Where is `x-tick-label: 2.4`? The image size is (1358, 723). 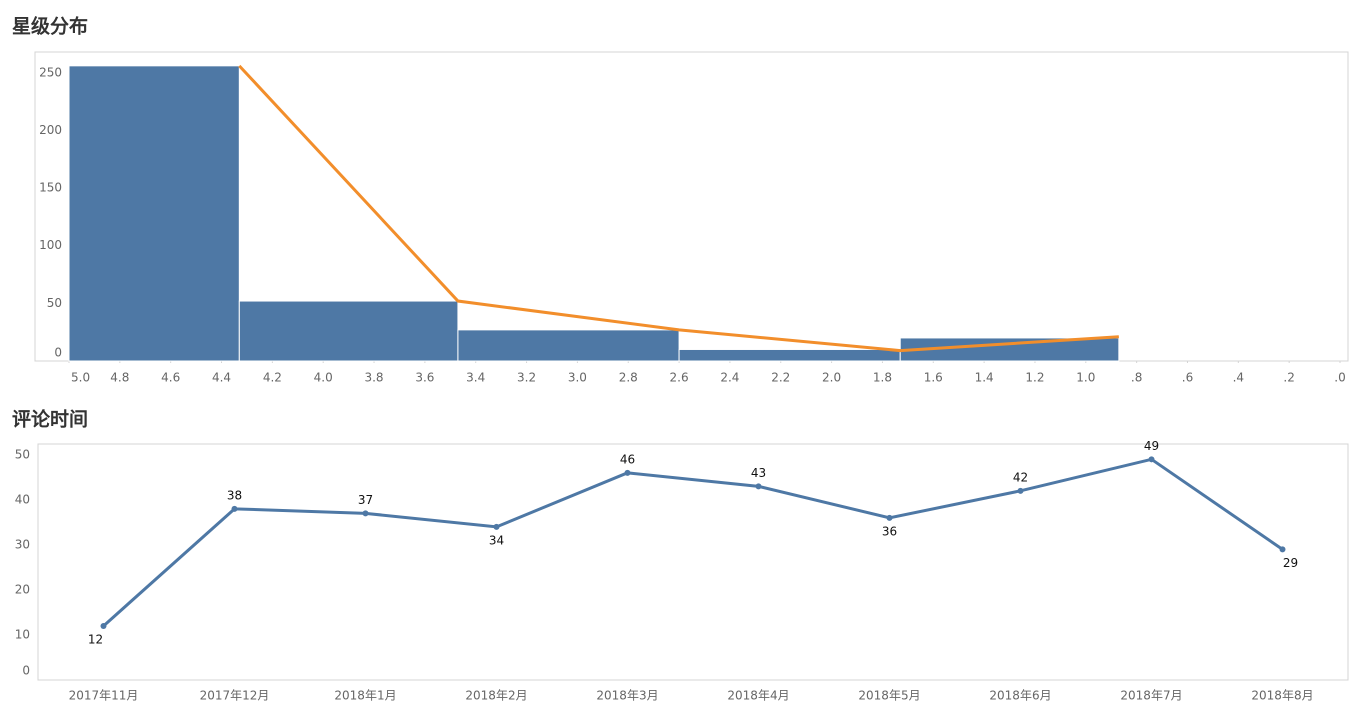 x-tick-label: 2.4 is located at coordinates (729, 378).